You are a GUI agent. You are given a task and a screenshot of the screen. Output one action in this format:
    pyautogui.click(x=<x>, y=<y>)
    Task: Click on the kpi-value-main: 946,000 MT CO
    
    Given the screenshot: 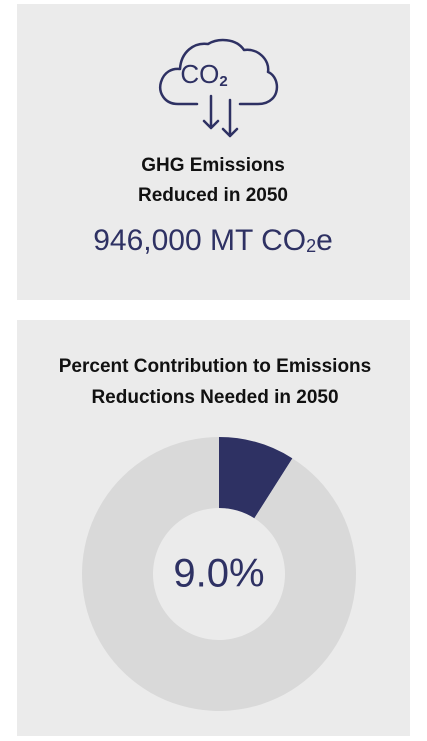 What is the action you would take?
    pyautogui.click(x=199, y=240)
    